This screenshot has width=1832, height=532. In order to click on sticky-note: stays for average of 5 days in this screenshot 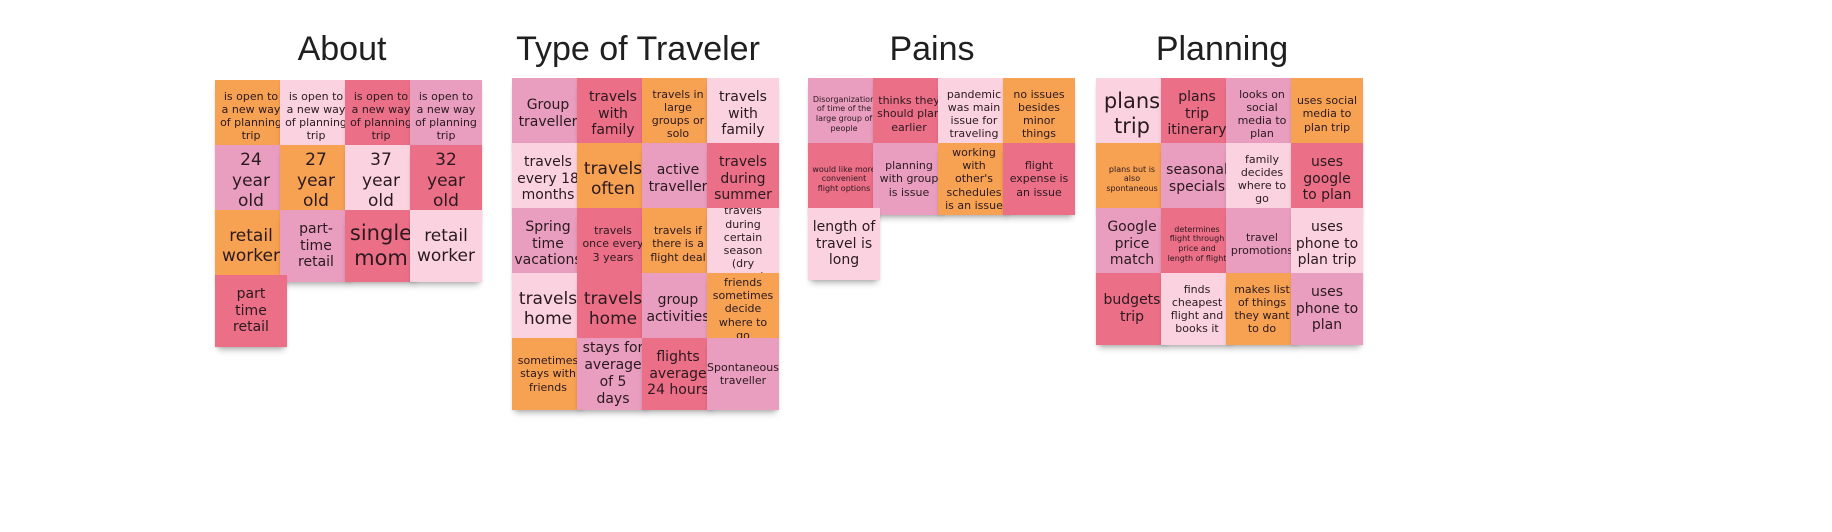, I will do `click(613, 374)`.